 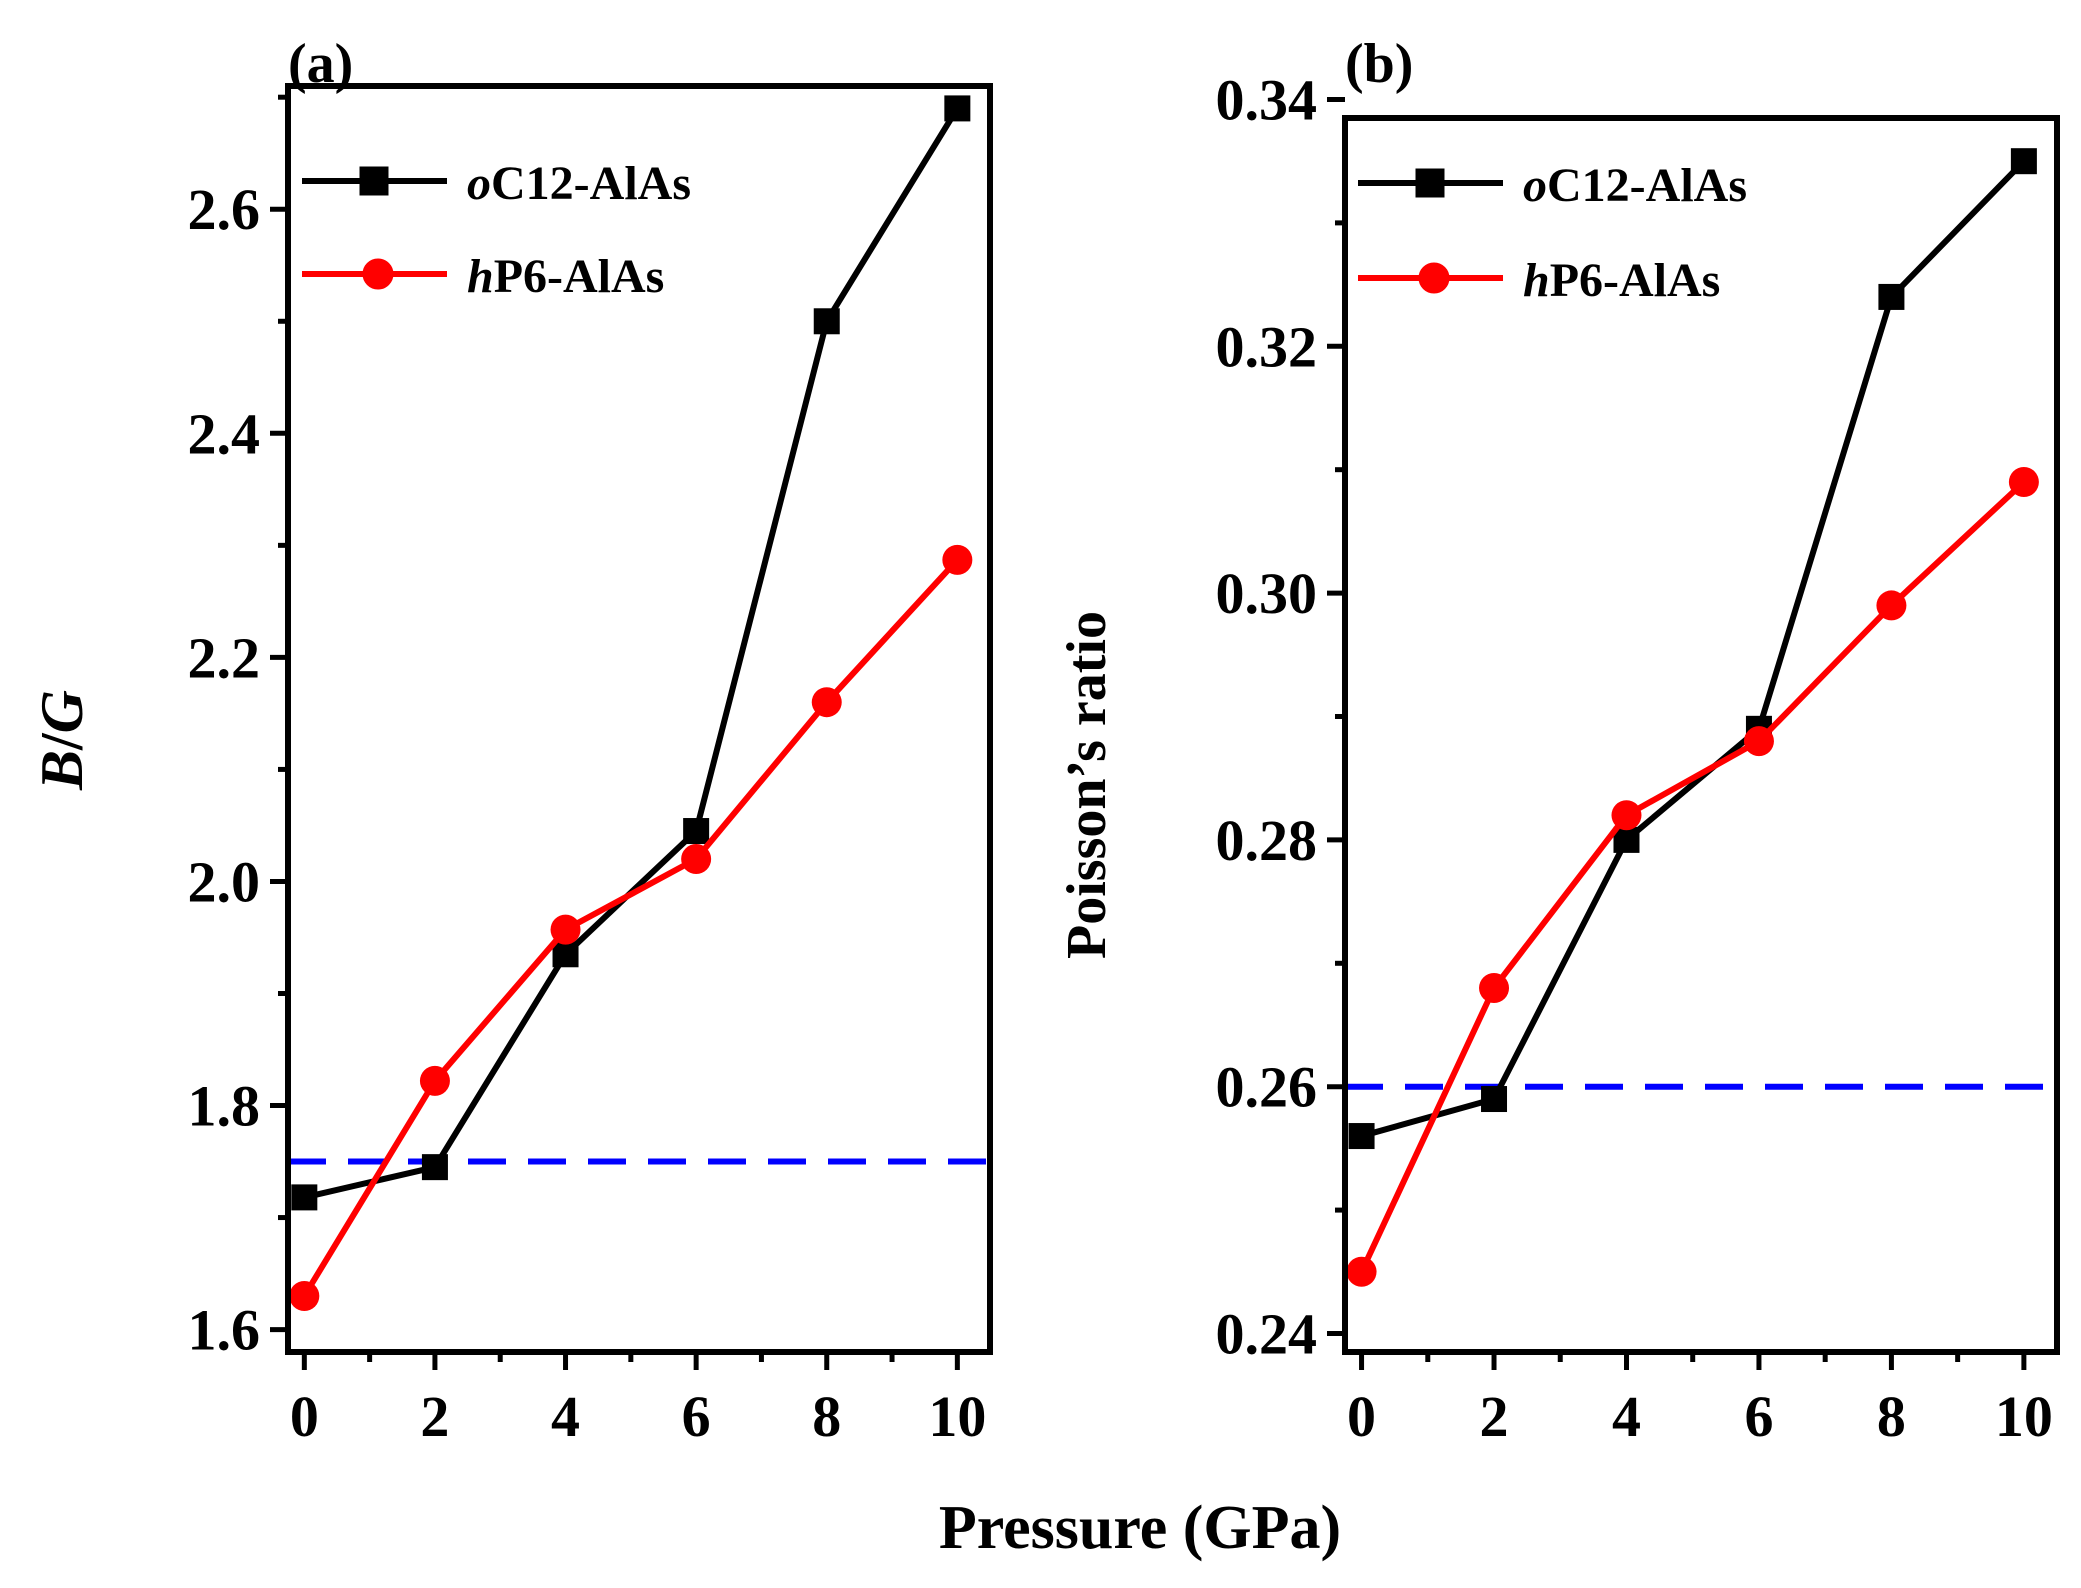 I want to click on y-tick-label: 2.6, so click(x=224, y=209).